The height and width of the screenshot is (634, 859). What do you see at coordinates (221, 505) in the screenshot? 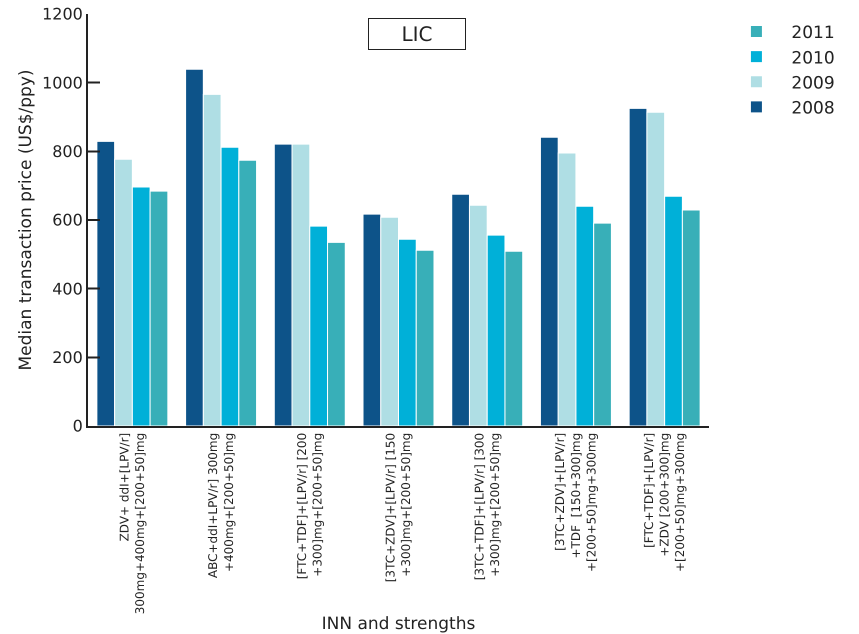
I see `x-tick-label: ABC+ddI+LPV/r] 300mg +400mg+[200+50]mg` at bounding box center [221, 505].